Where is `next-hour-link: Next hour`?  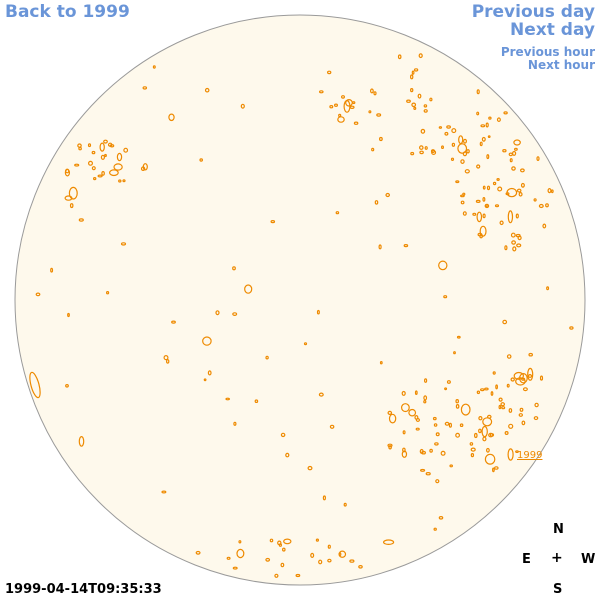 next-hour-link: Next hour is located at coordinates (561, 65).